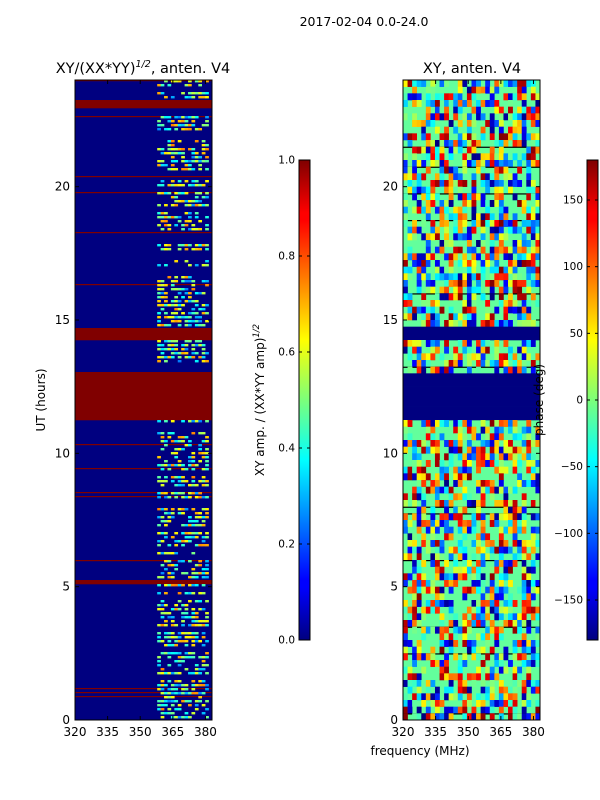 Image resolution: width=600 pixels, height=800 pixels. Describe the element at coordinates (471, 410) in the screenshot. I see `heatmap-phase-band` at that location.